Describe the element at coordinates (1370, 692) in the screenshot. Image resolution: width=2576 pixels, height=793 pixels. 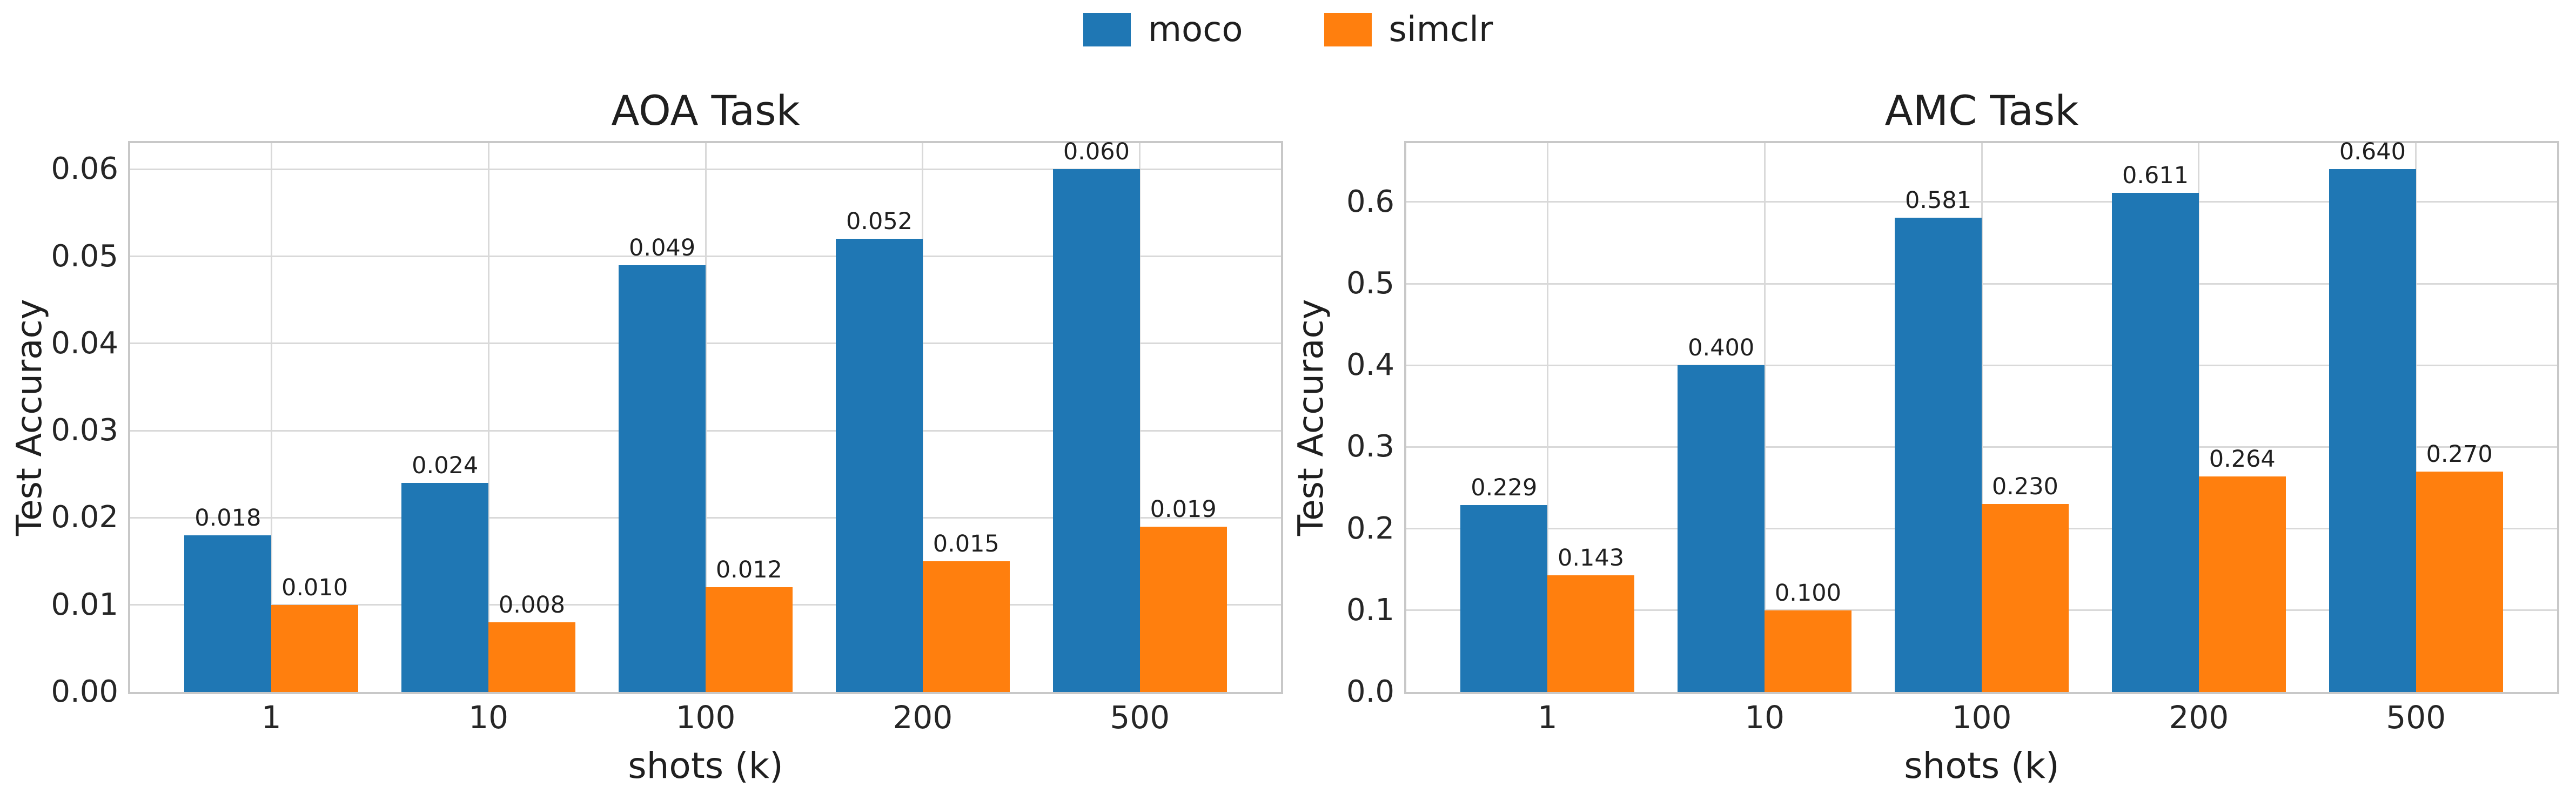
I see `ytick-0.0: 0.0` at that location.